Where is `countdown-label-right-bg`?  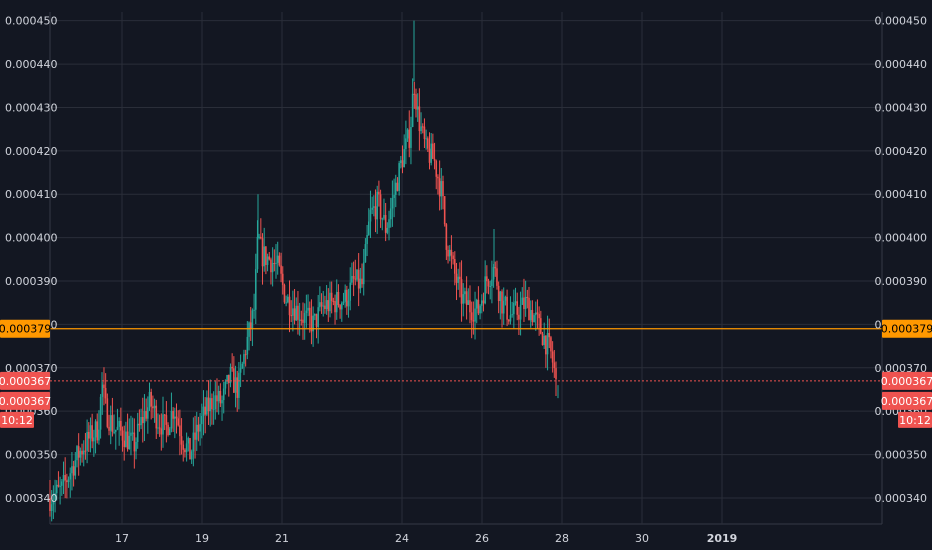
countdown-label-right-bg is located at coordinates (915, 419).